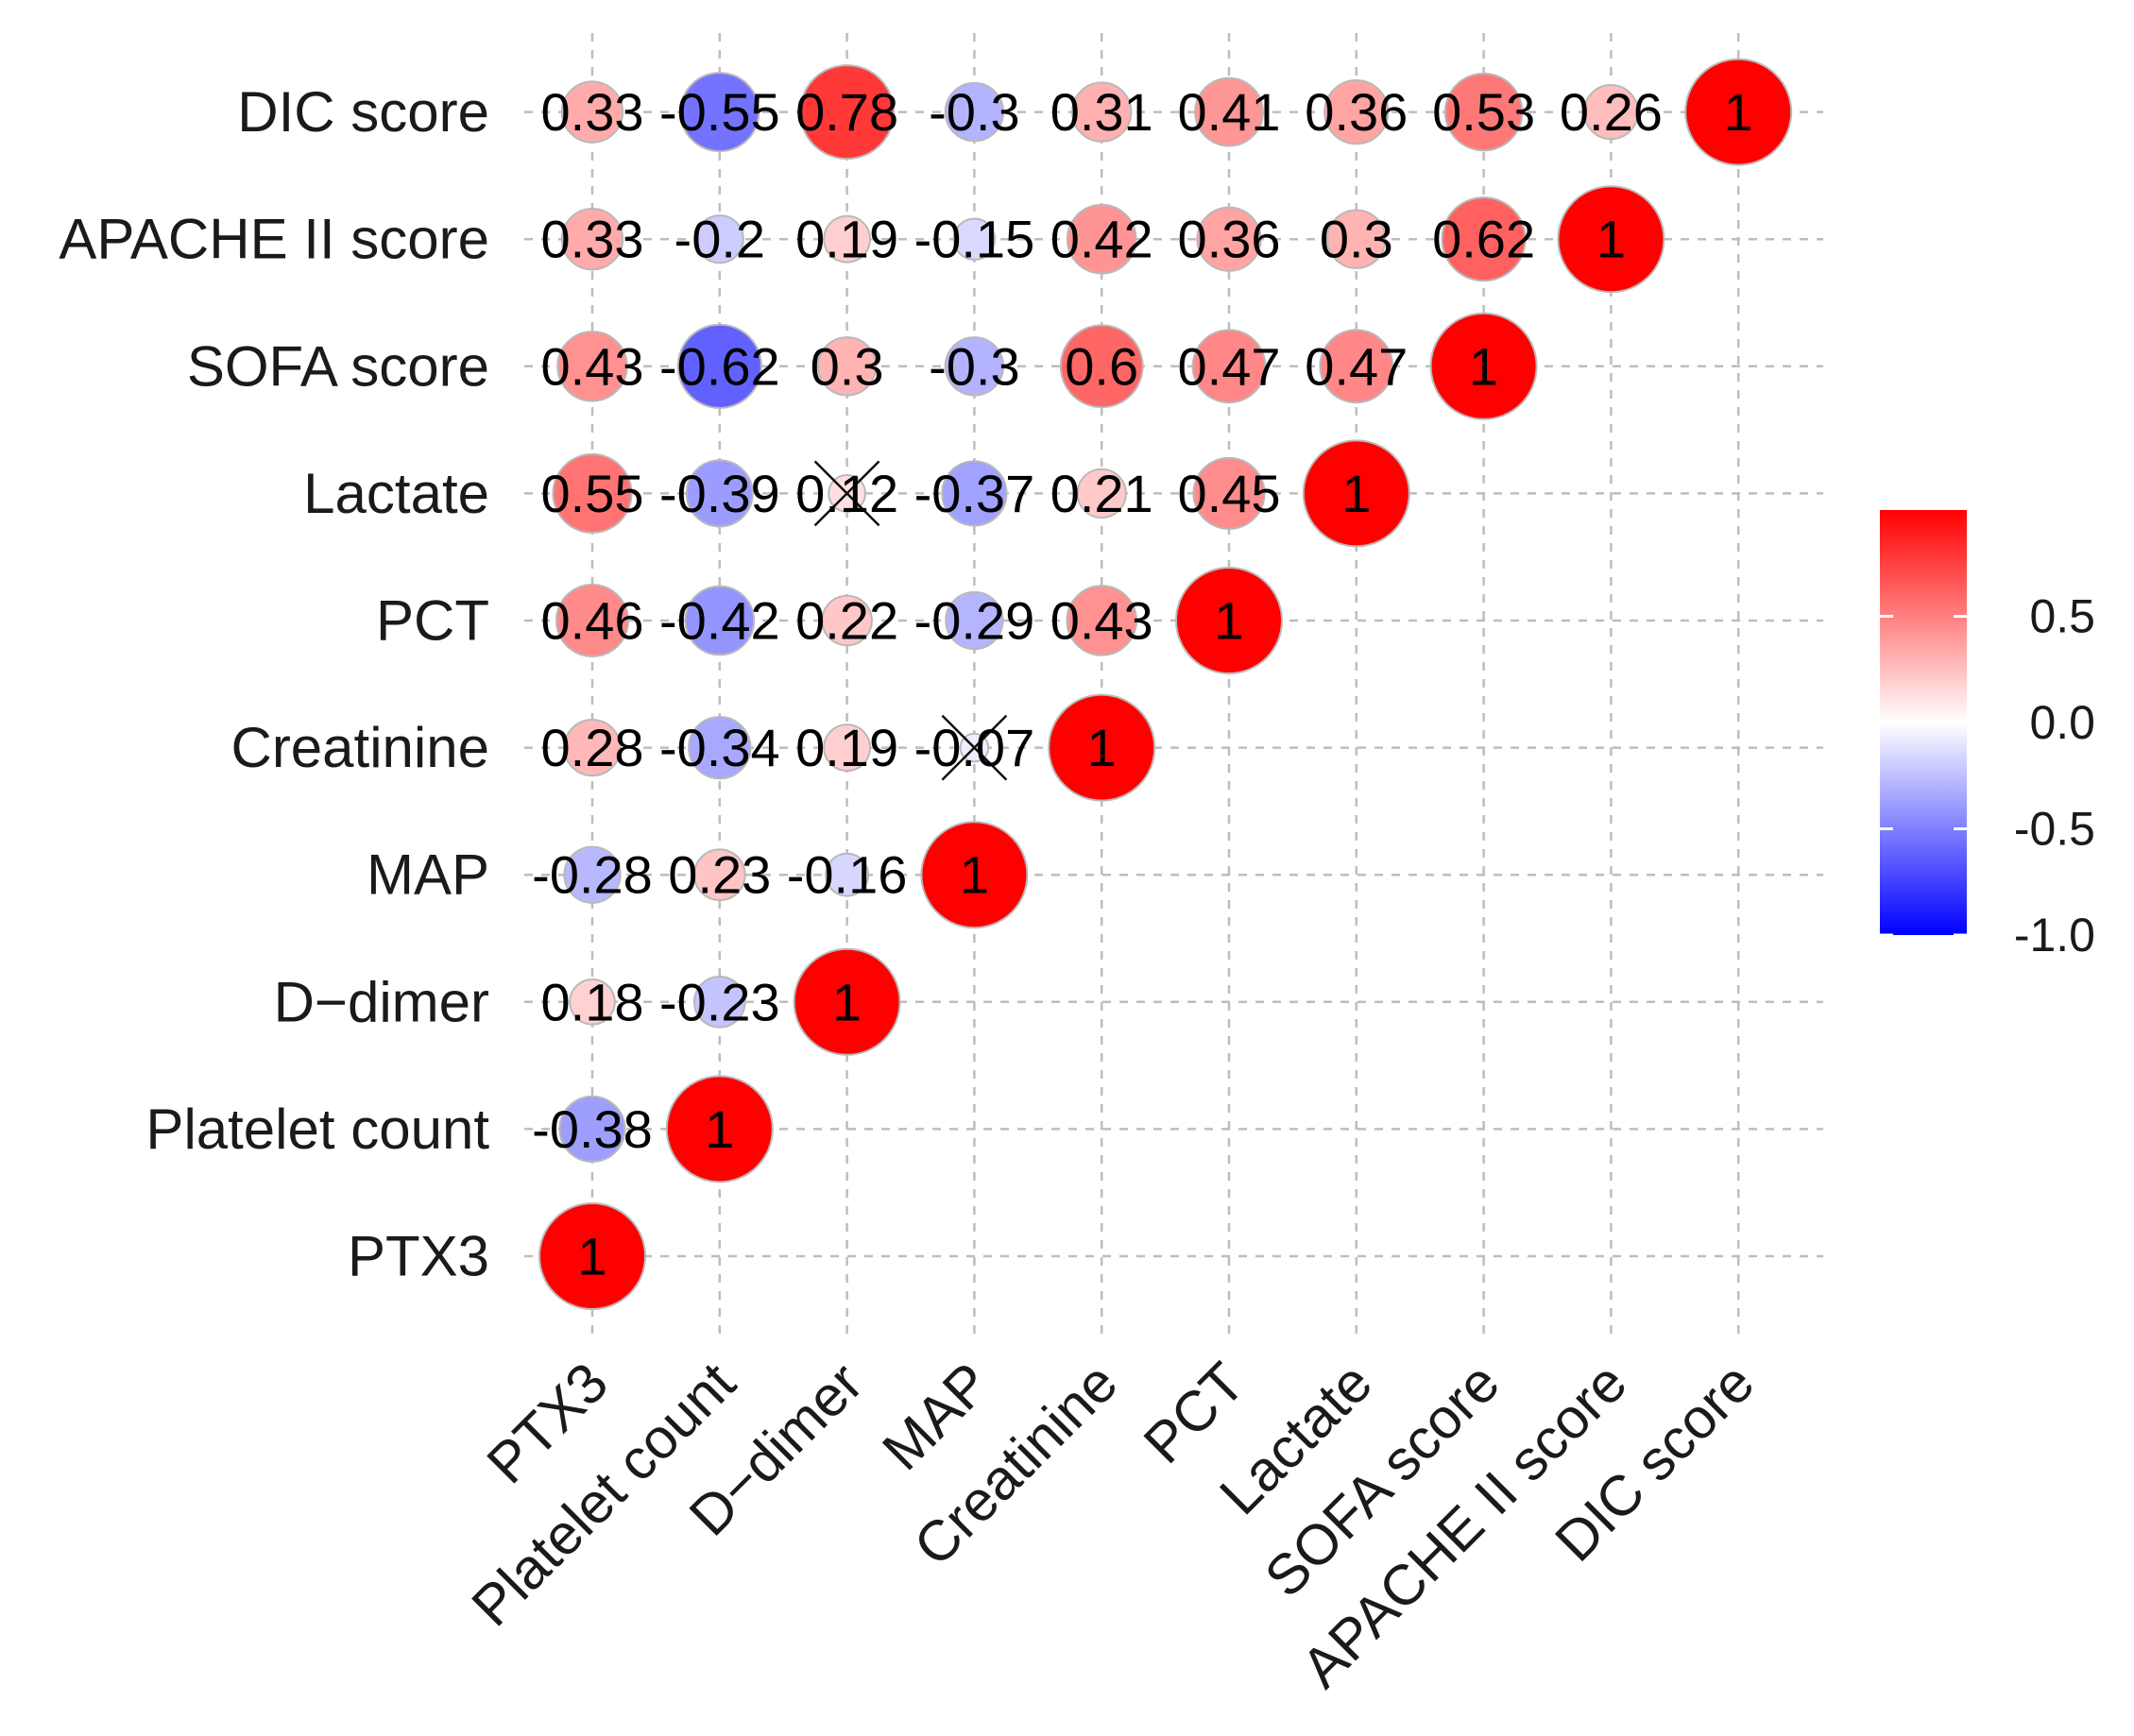 The width and height of the screenshot is (2134, 1736). Describe the element at coordinates (274, 239) in the screenshot. I see `y-axis-tick-label: APACHE II score` at that location.